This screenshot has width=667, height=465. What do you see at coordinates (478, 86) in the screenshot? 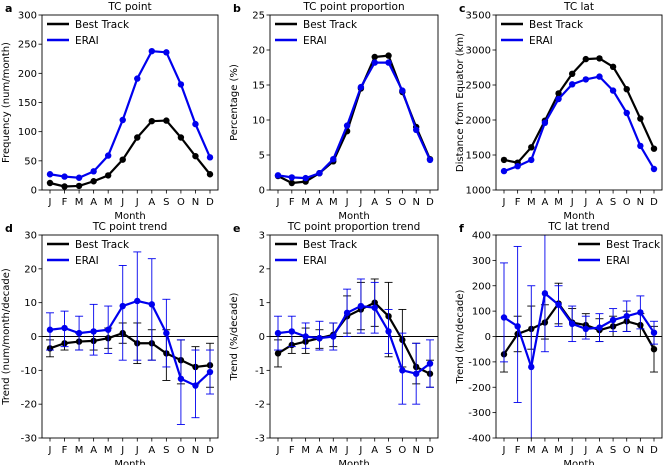
I see `y-tick-label: 2500` at bounding box center [478, 86].